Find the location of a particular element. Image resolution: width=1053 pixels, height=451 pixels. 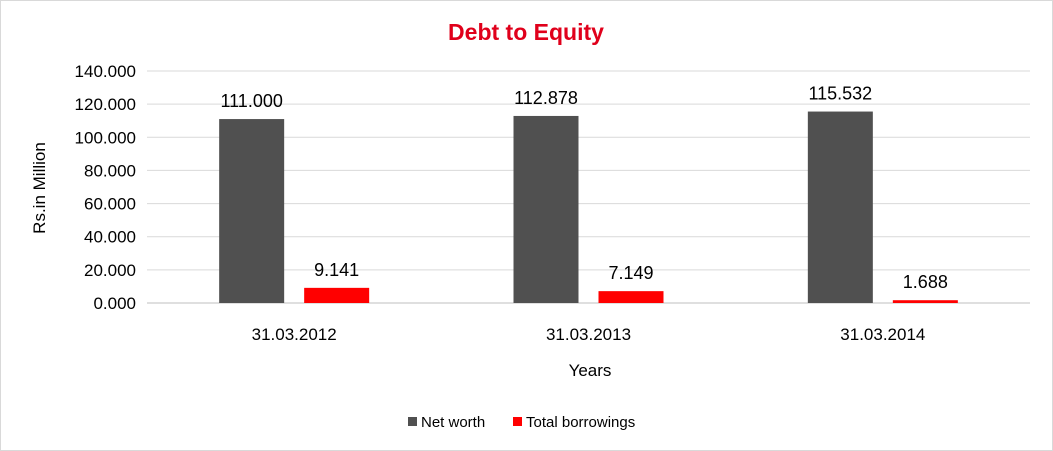

y-tick-label: 60.000 is located at coordinates (110, 204).